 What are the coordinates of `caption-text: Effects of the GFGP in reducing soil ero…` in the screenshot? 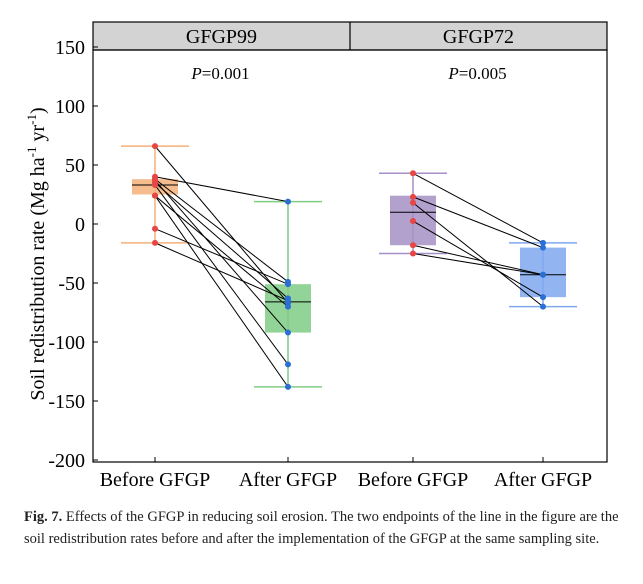 It's located at (321, 528).